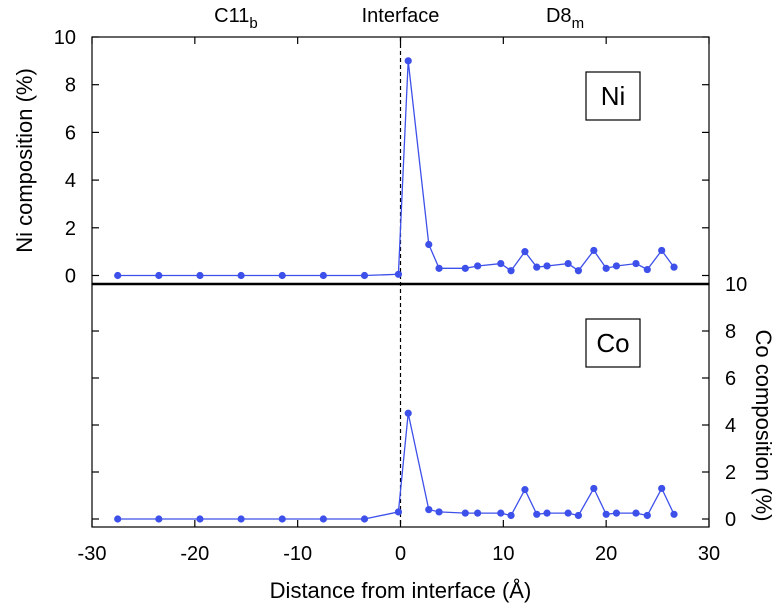 The image size is (781, 611). What do you see at coordinates (70, 181) in the screenshot?
I see `y-tick-label-ni: 4` at bounding box center [70, 181].